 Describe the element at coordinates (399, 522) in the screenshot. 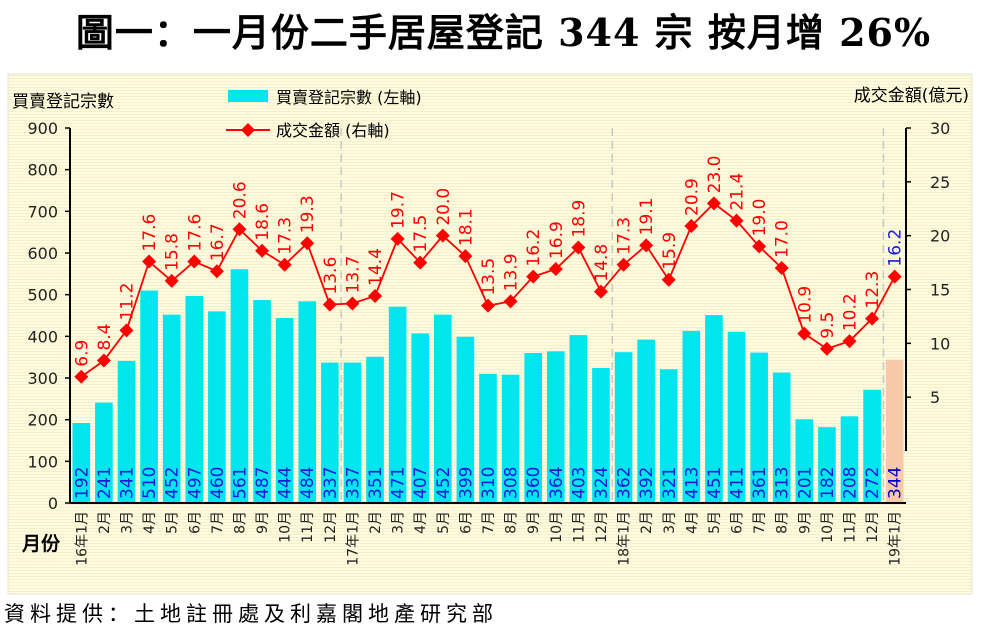

I see `x-tick-label: 3月` at that location.